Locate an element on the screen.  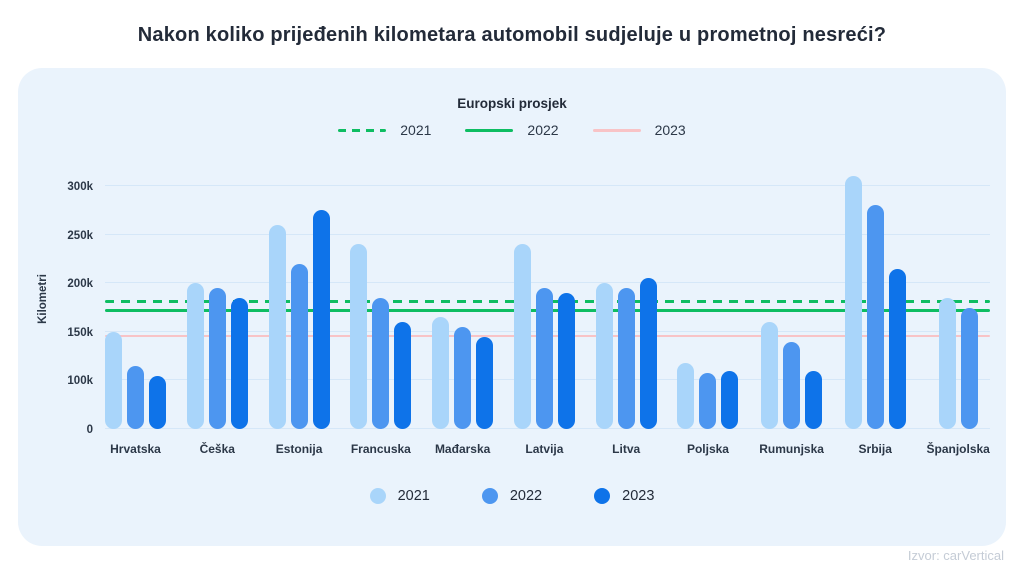
avg-legend-label: 2022 is located at coordinates (543, 130).